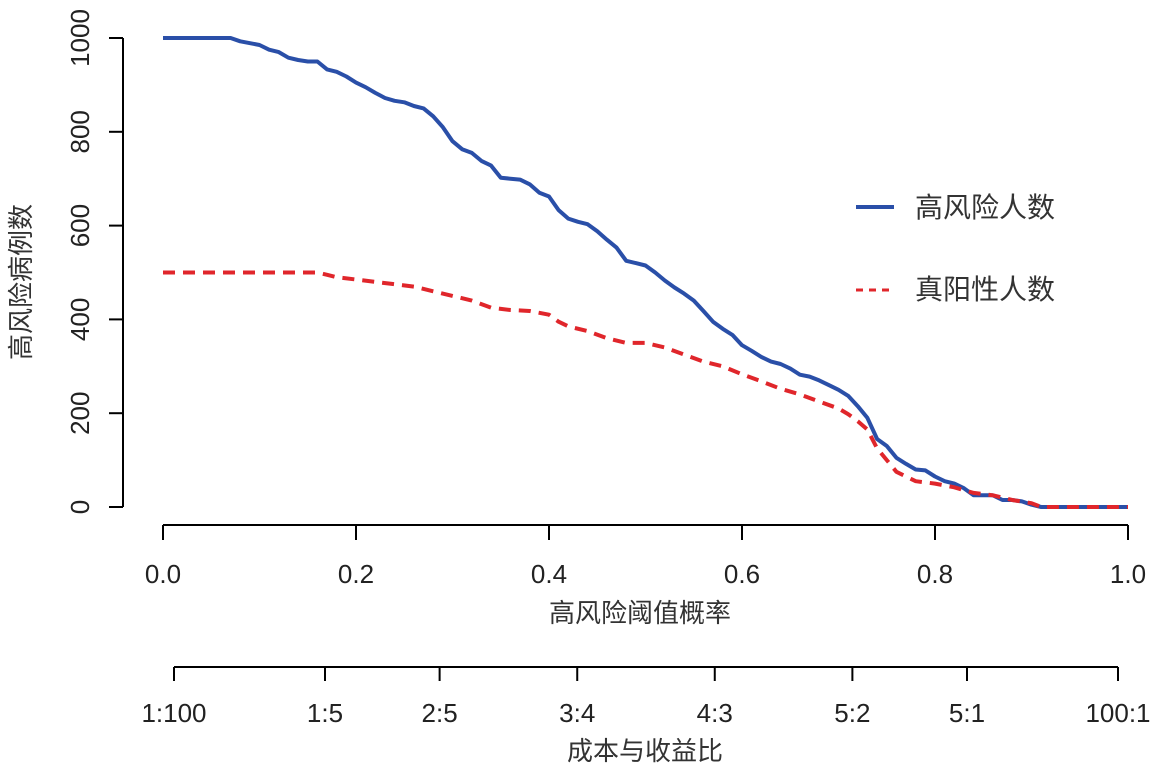 The image size is (1157, 770). What do you see at coordinates (742, 574) in the screenshot?
I see `x-tick-label: 0.6` at bounding box center [742, 574].